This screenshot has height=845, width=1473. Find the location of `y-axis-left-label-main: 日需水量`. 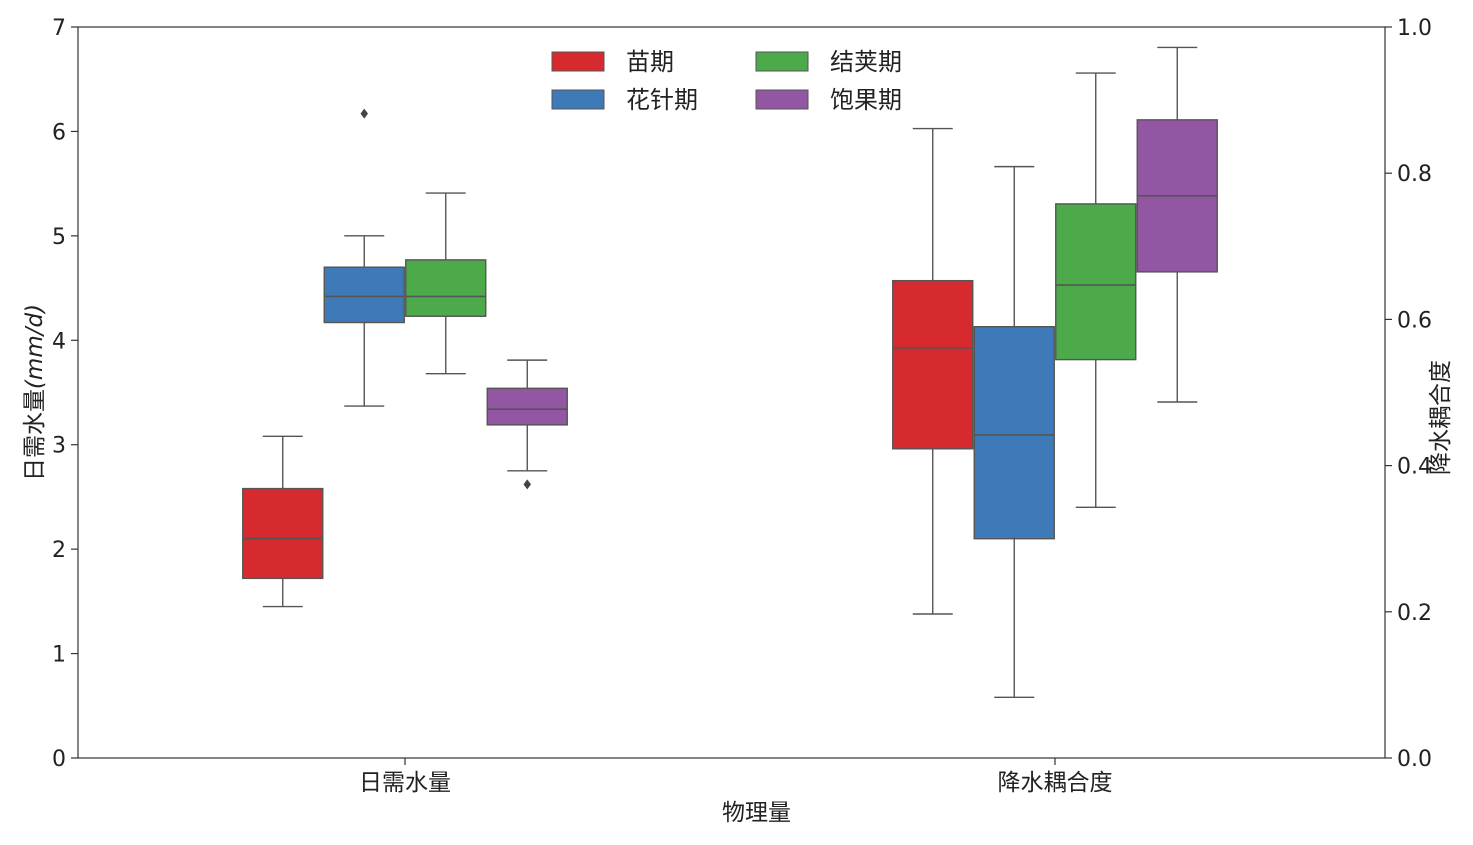

y-axis-left-label-main: 日需水量 is located at coordinates (35, 435).